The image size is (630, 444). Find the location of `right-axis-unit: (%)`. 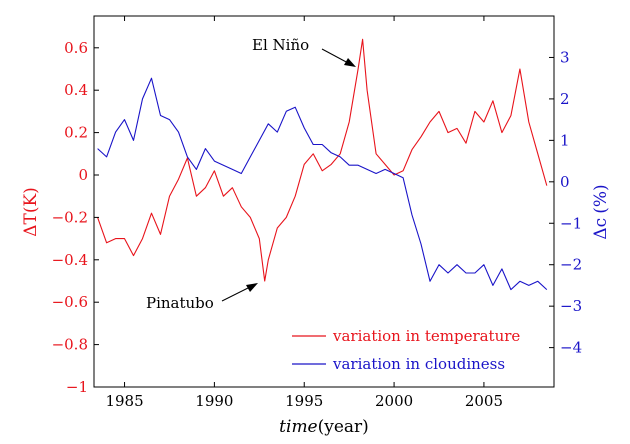

right-axis-unit: (%) is located at coordinates (601, 198).